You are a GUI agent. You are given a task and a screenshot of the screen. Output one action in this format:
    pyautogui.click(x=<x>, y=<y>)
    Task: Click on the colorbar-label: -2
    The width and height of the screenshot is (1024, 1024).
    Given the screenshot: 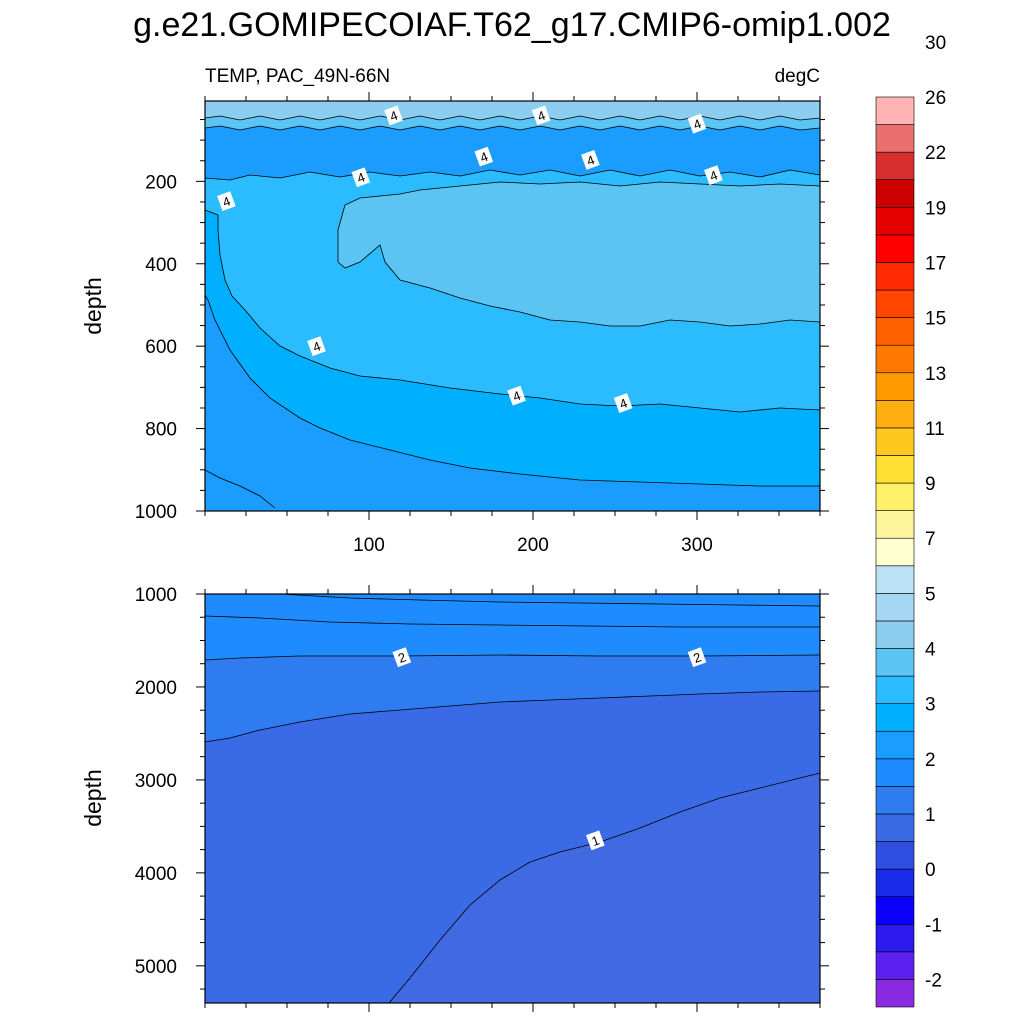 What is the action you would take?
    pyautogui.click(x=933, y=980)
    